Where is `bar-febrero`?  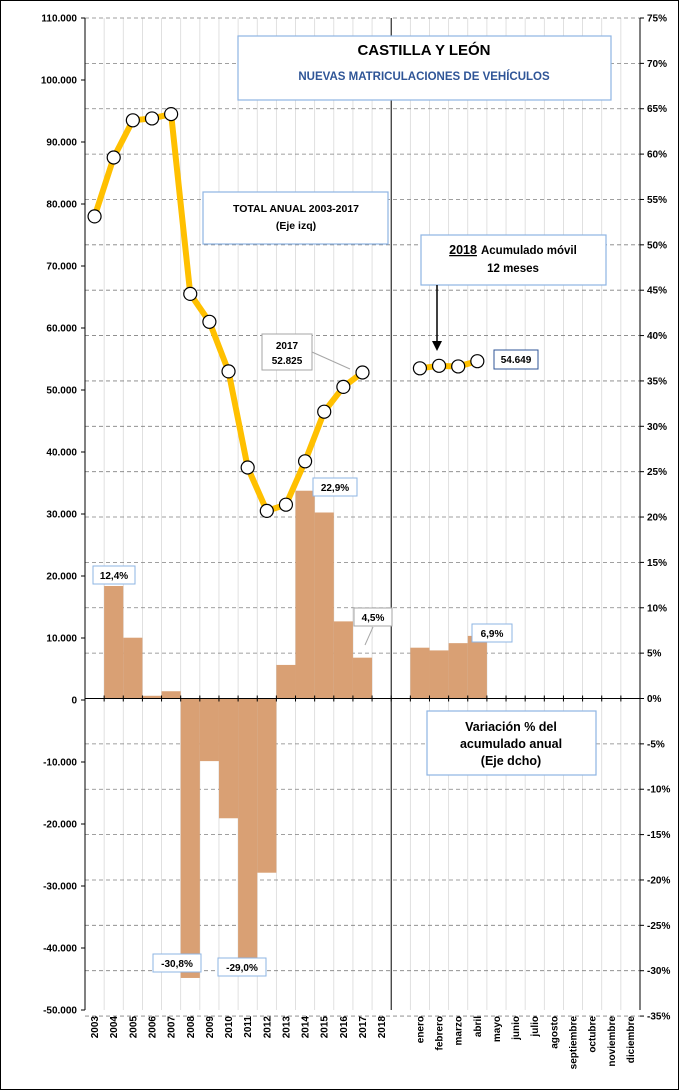
bar-febrero is located at coordinates (439, 674).